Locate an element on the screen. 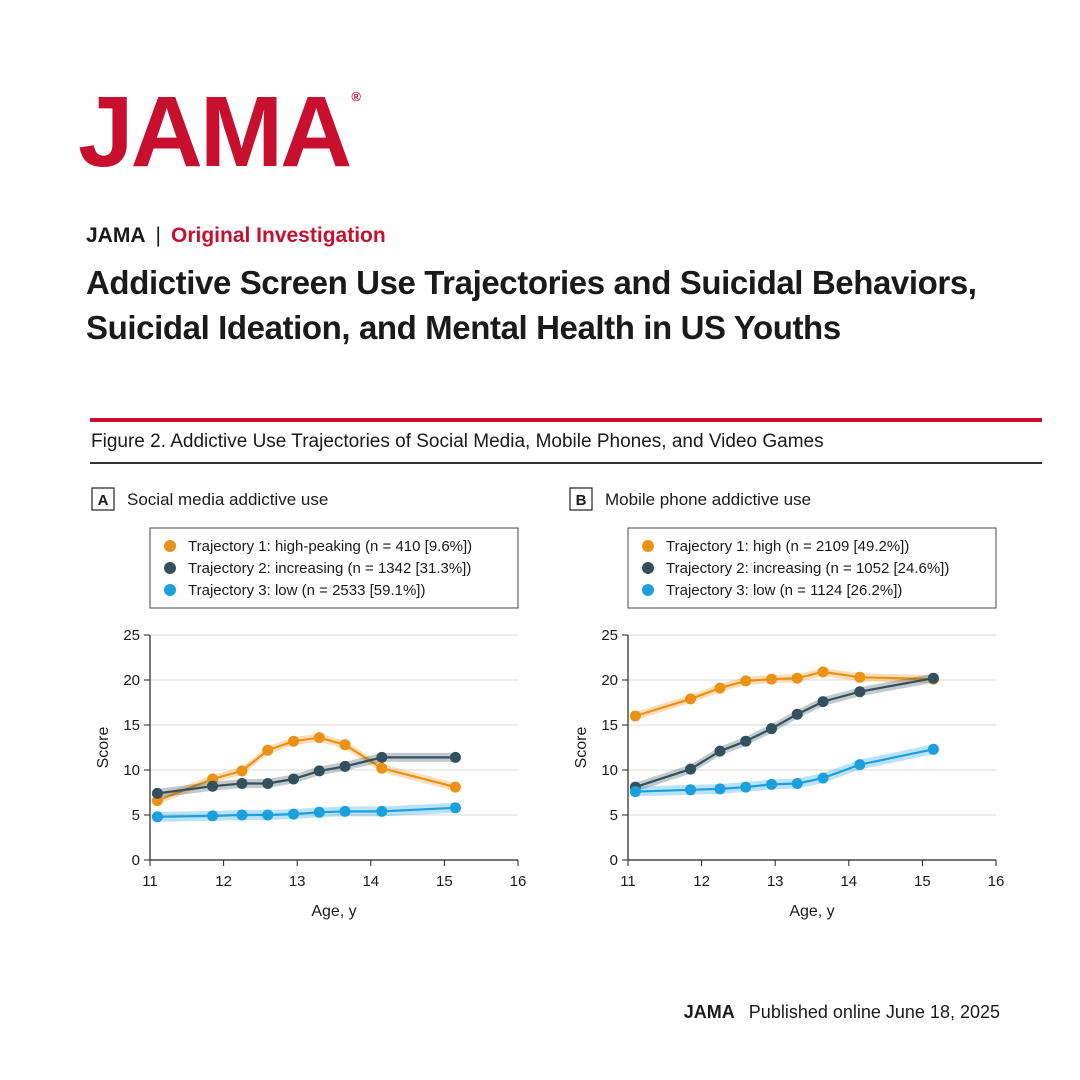  series-line is located at coordinates (784, 694).